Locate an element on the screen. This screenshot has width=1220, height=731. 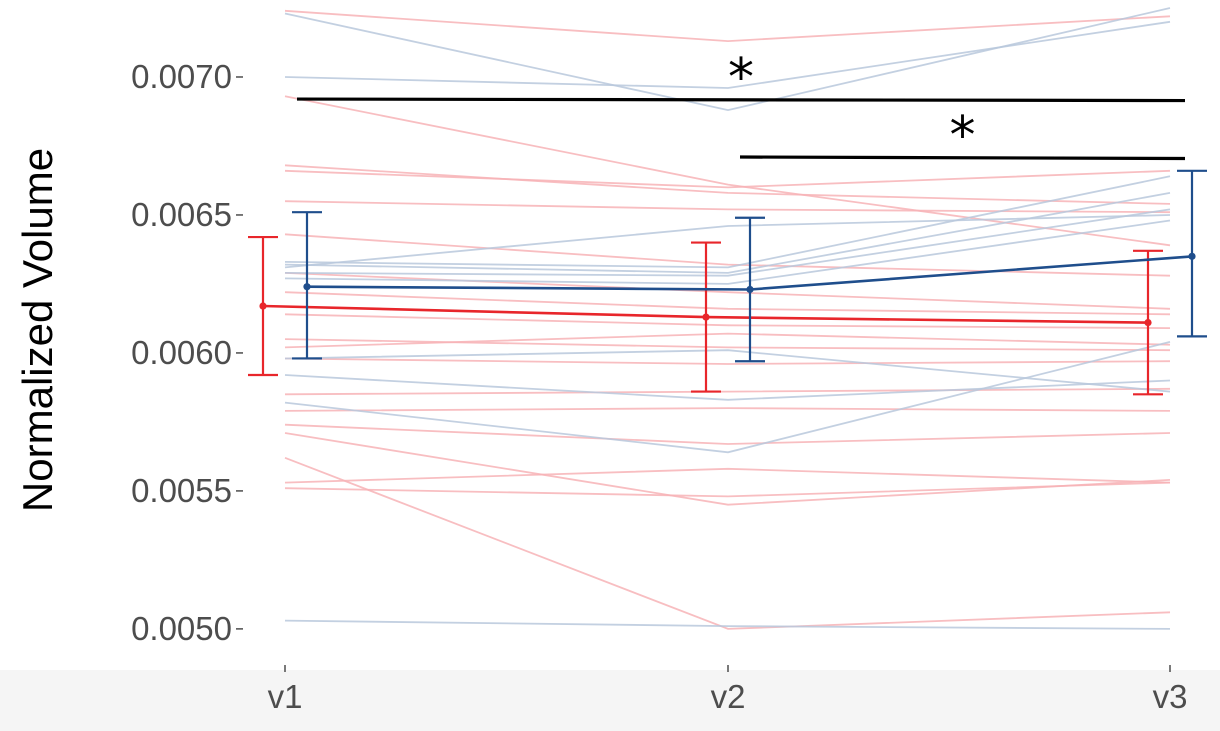
x-tick-label: v2 is located at coordinates (728, 696).